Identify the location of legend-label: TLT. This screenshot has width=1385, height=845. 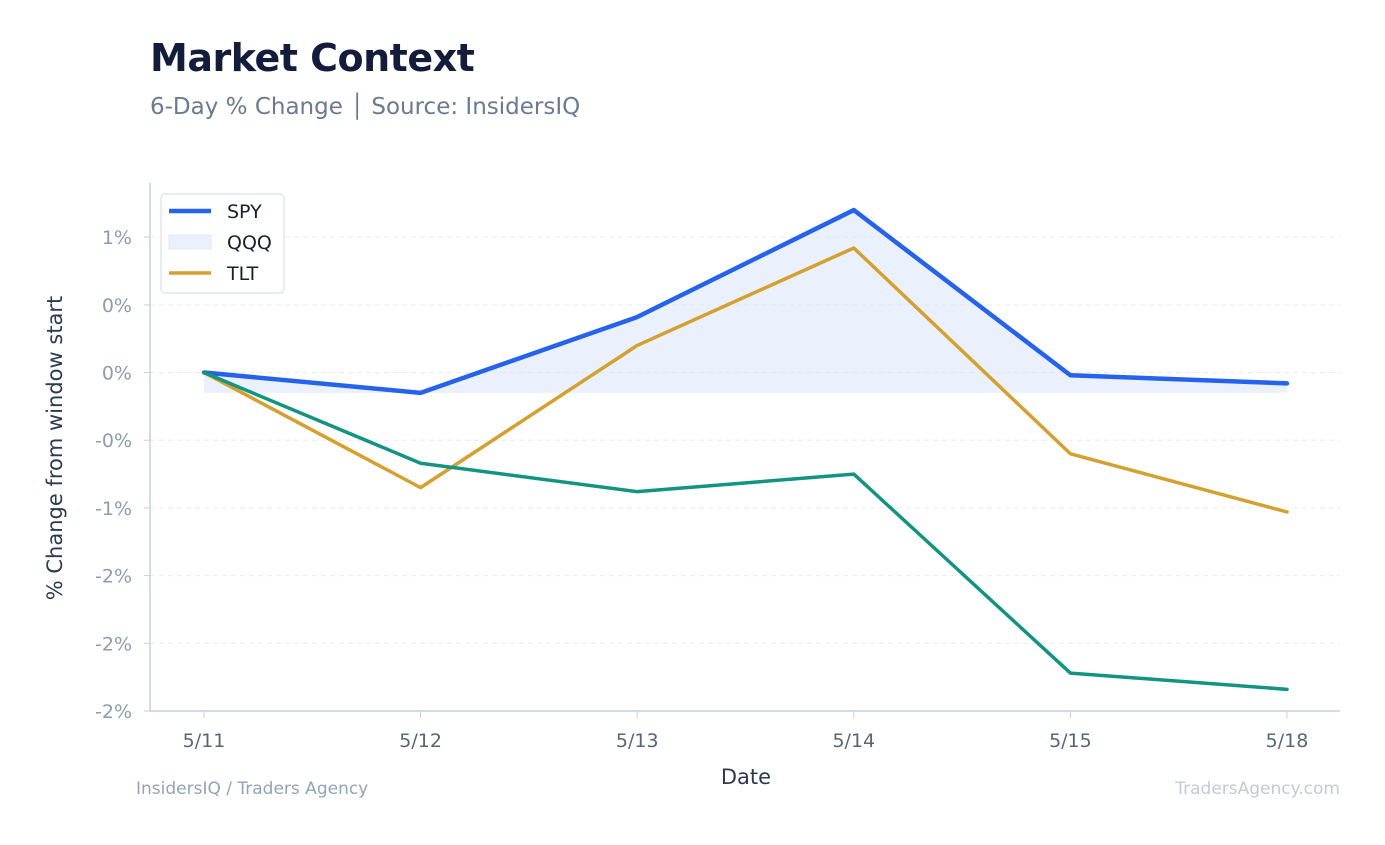
(242, 274).